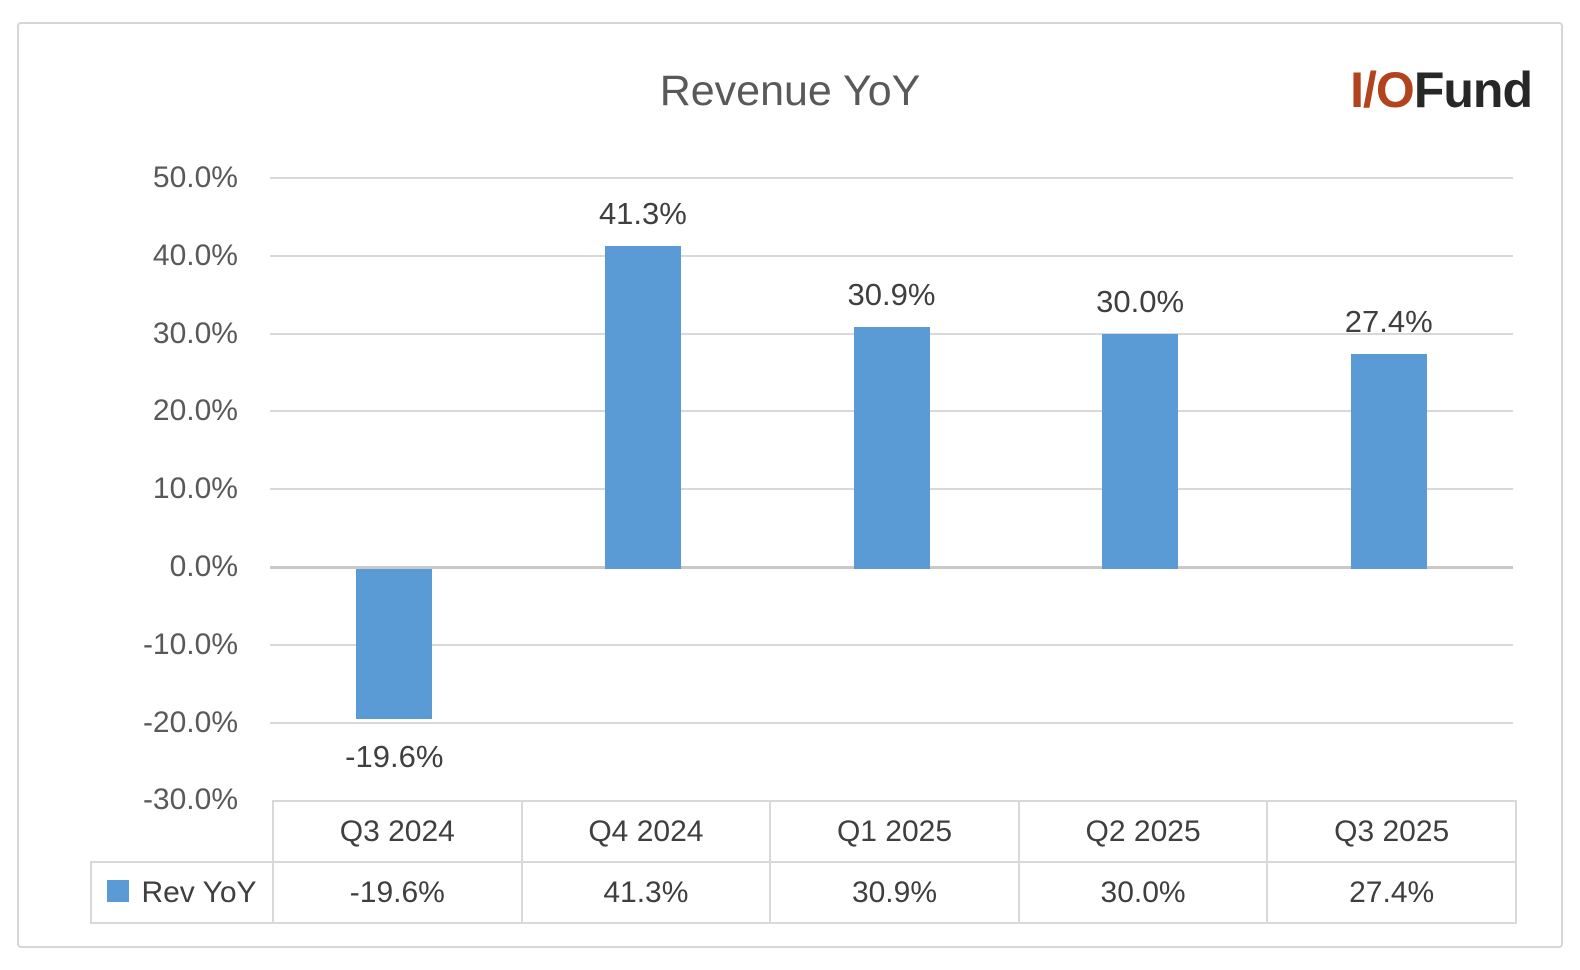 This screenshot has height=970, width=1580. I want to click on table-header-cell: Q4 2024, so click(646, 831).